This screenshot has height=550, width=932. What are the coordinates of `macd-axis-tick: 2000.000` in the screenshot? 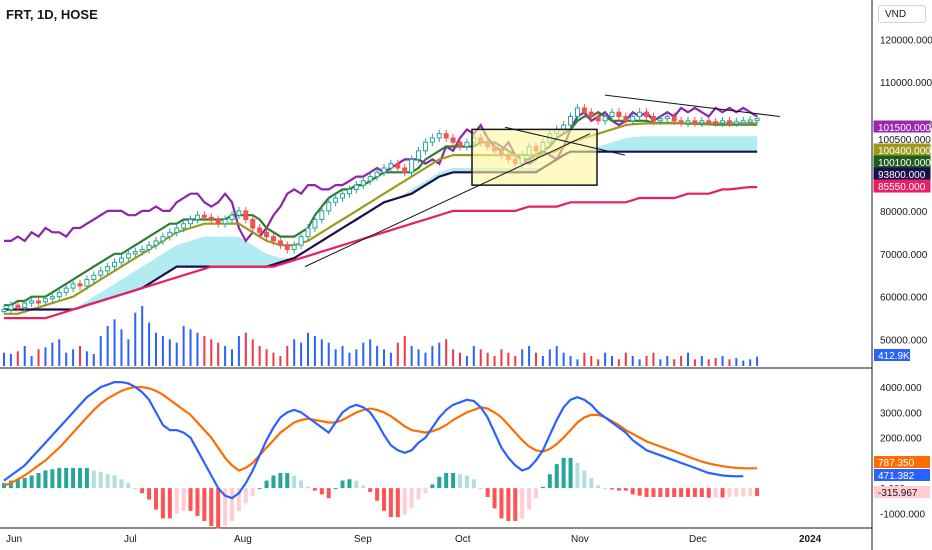 It's located at (901, 439).